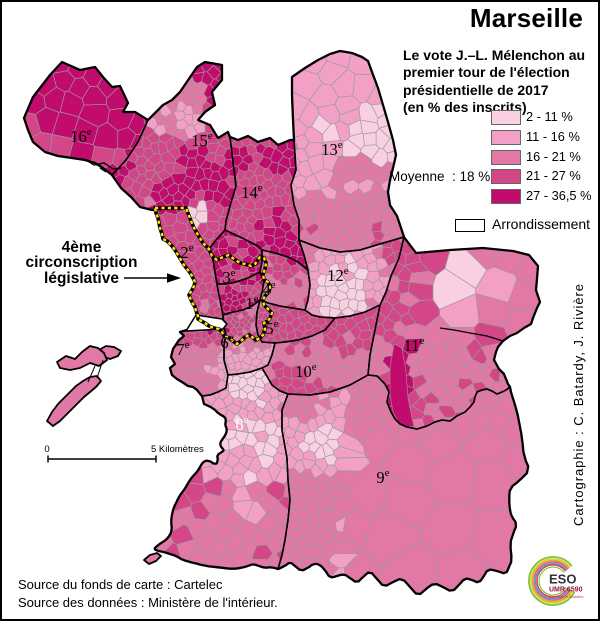 The width and height of the screenshot is (600, 625). What do you see at coordinates (566, 590) in the screenshot?
I see `svg-text: UMR 6590` at bounding box center [566, 590].